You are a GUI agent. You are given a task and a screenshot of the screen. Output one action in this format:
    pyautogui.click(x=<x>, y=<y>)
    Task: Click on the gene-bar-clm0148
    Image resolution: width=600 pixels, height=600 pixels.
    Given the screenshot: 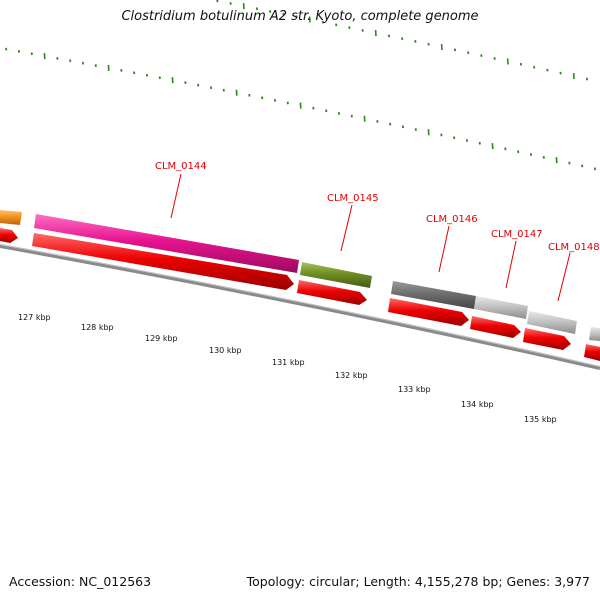 What is the action you would take?
    pyautogui.click(x=552, y=322)
    